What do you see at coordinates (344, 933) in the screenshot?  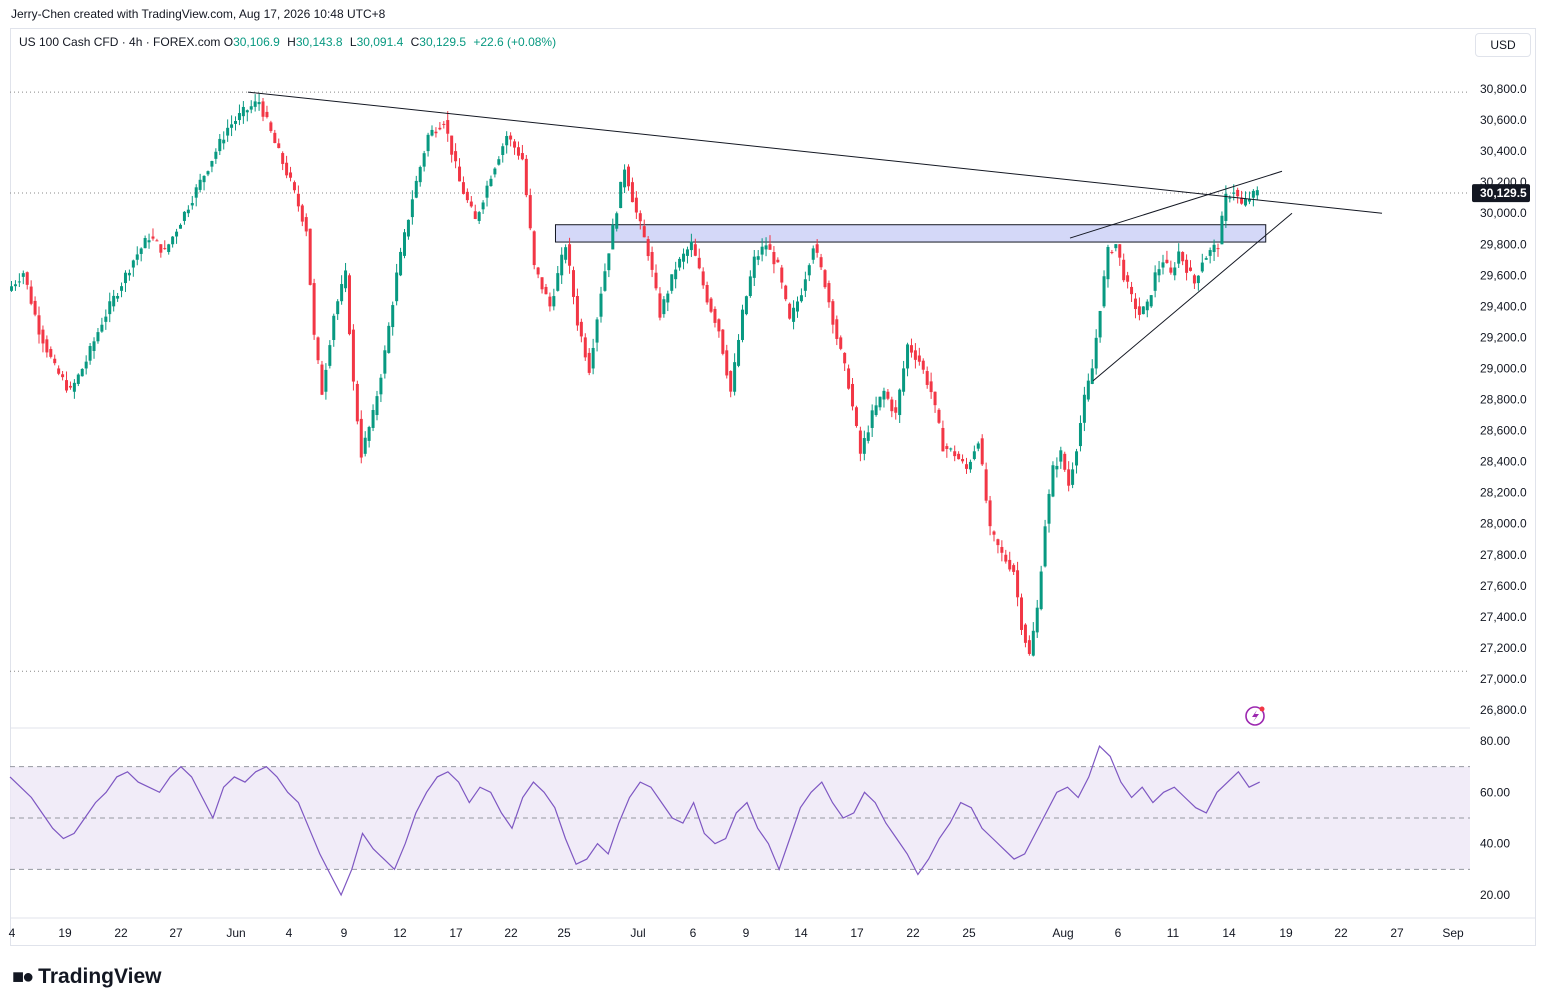 I see `time-tick-label: 9` at bounding box center [344, 933].